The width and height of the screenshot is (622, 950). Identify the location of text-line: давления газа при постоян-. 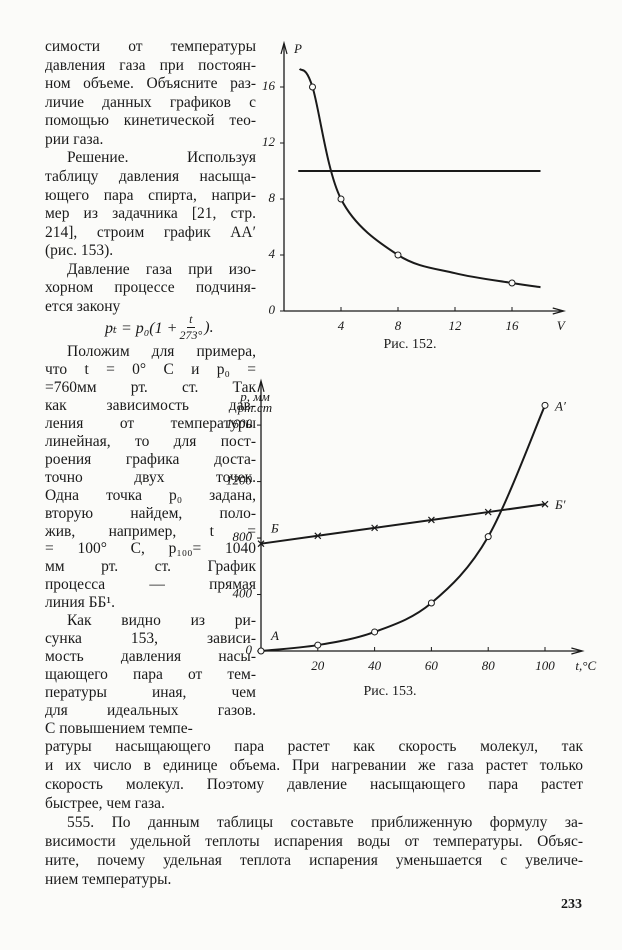
(150, 65).